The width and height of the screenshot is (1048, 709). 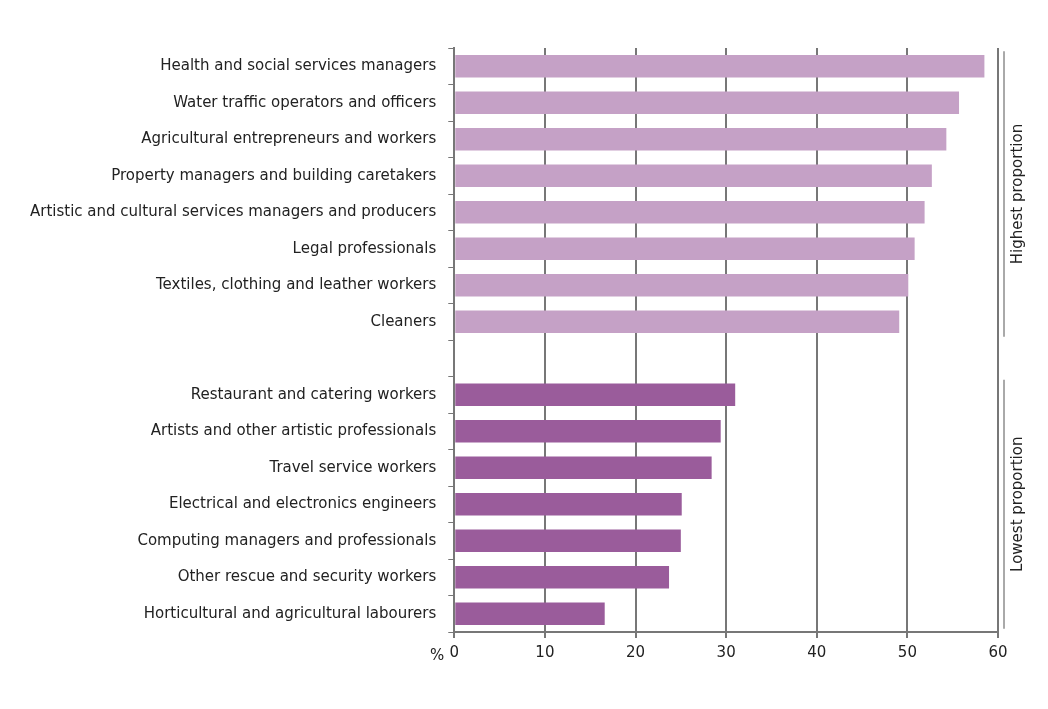 I want to click on x-tick-label: 0, so click(x=454, y=651).